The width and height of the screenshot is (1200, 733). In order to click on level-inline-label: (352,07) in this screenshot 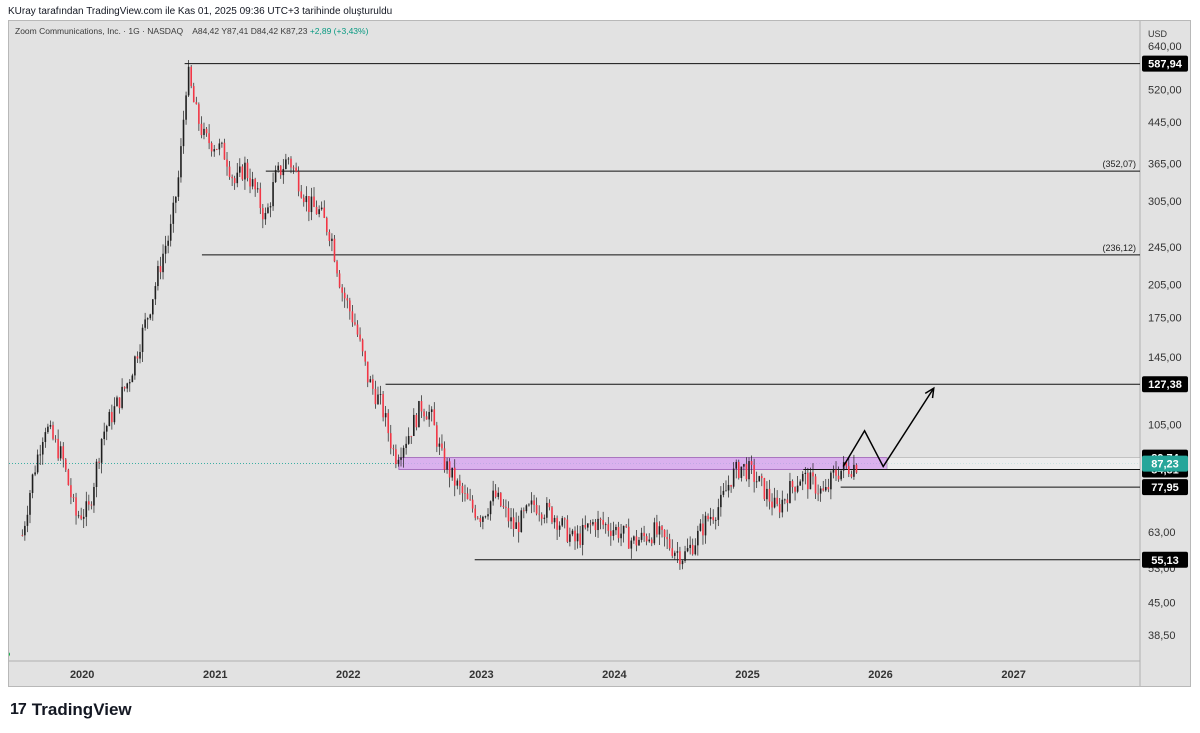, I will do `click(1119, 164)`.